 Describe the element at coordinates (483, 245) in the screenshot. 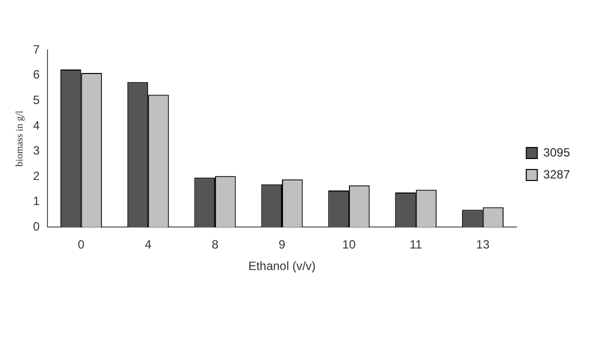

I see `x-tick-label: 13` at that location.